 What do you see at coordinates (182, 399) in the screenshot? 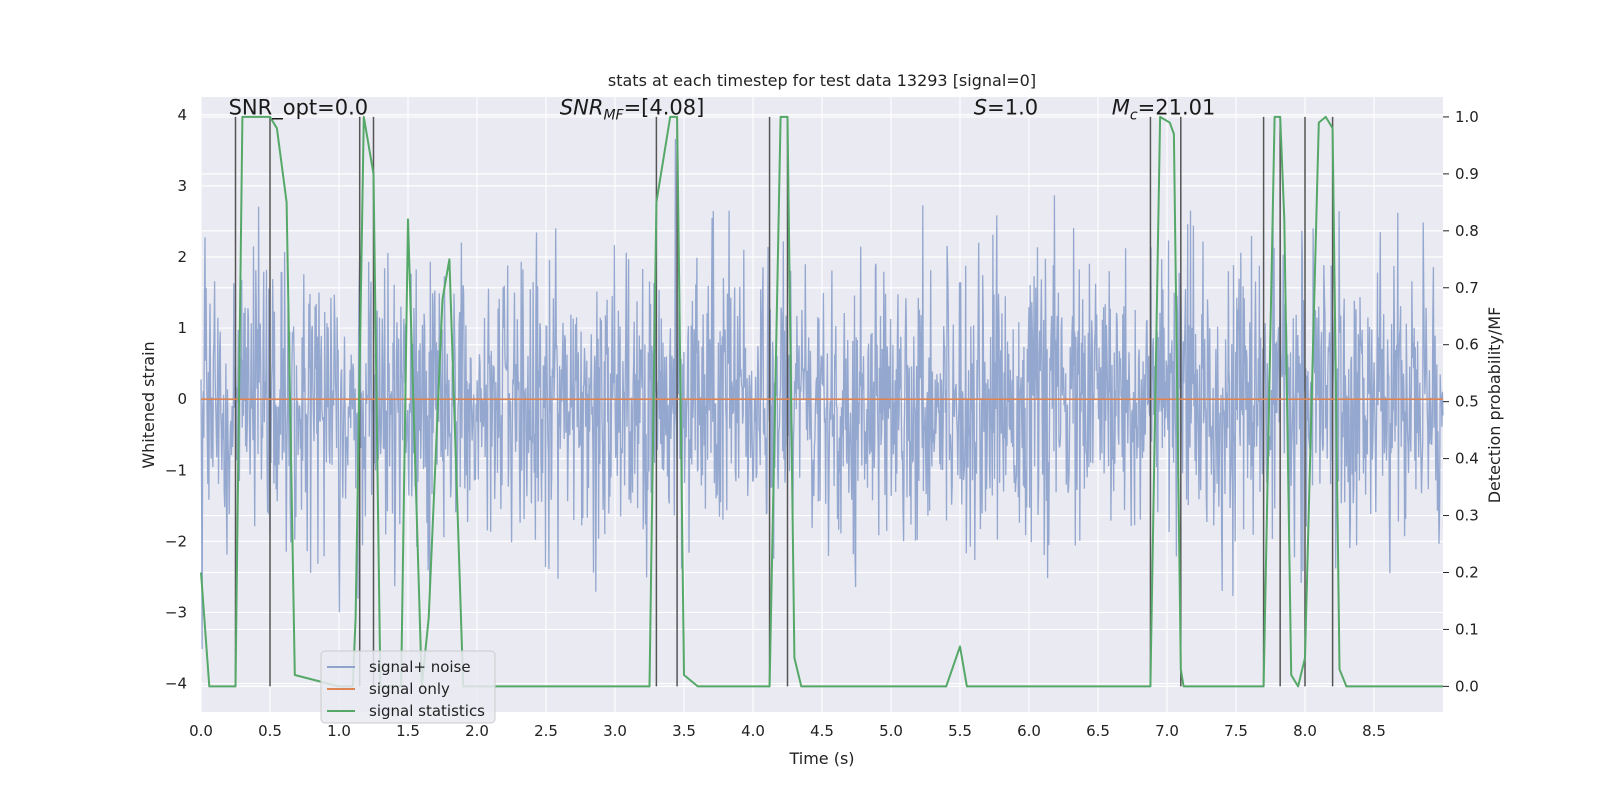
I see `y-left-tick-label: 0` at bounding box center [182, 399].